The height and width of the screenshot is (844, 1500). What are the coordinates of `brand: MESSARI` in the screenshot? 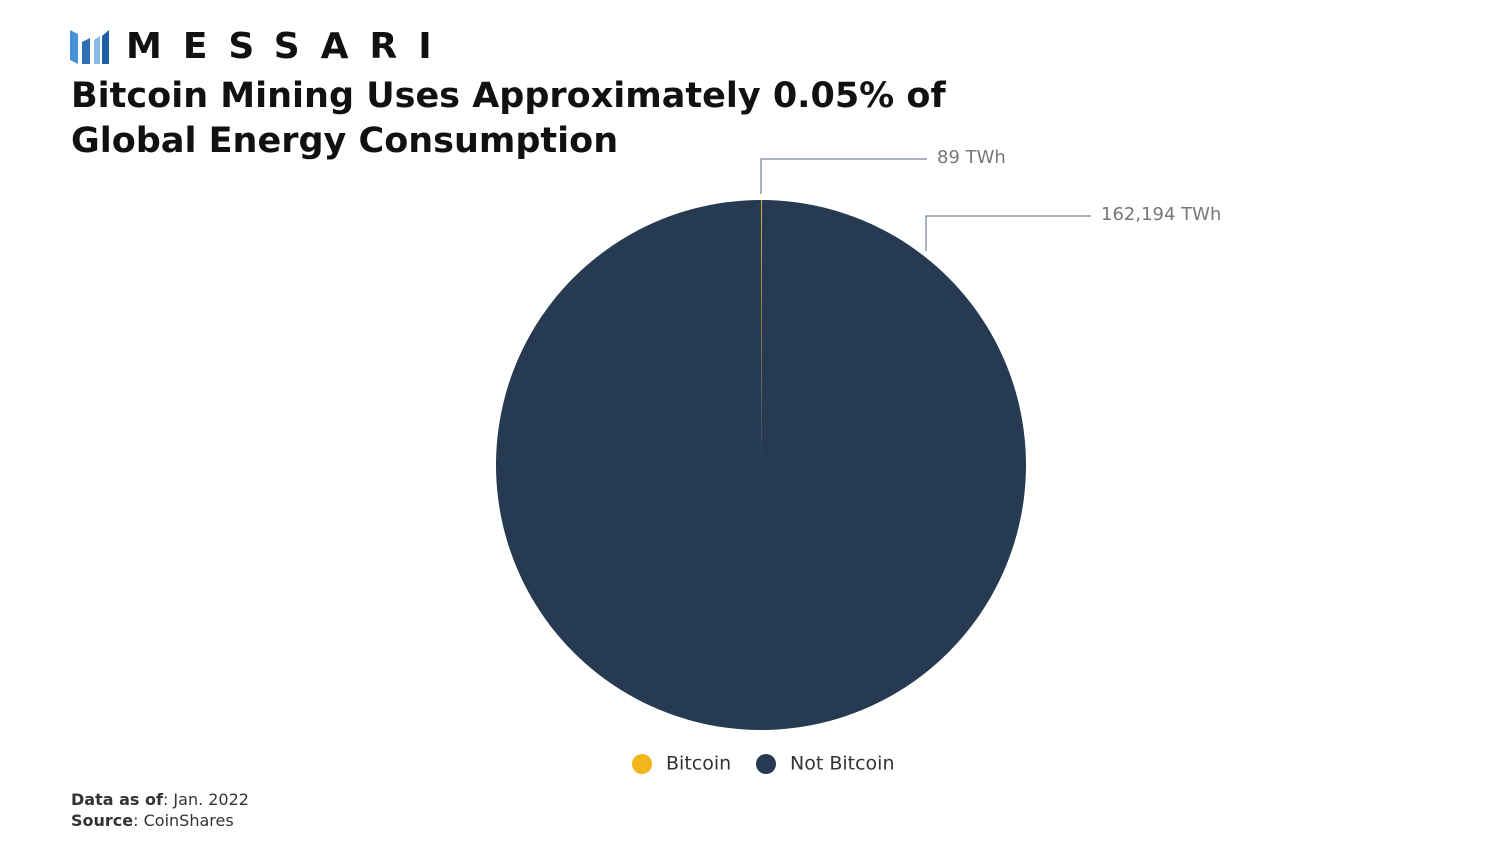 It's located at (289, 46).